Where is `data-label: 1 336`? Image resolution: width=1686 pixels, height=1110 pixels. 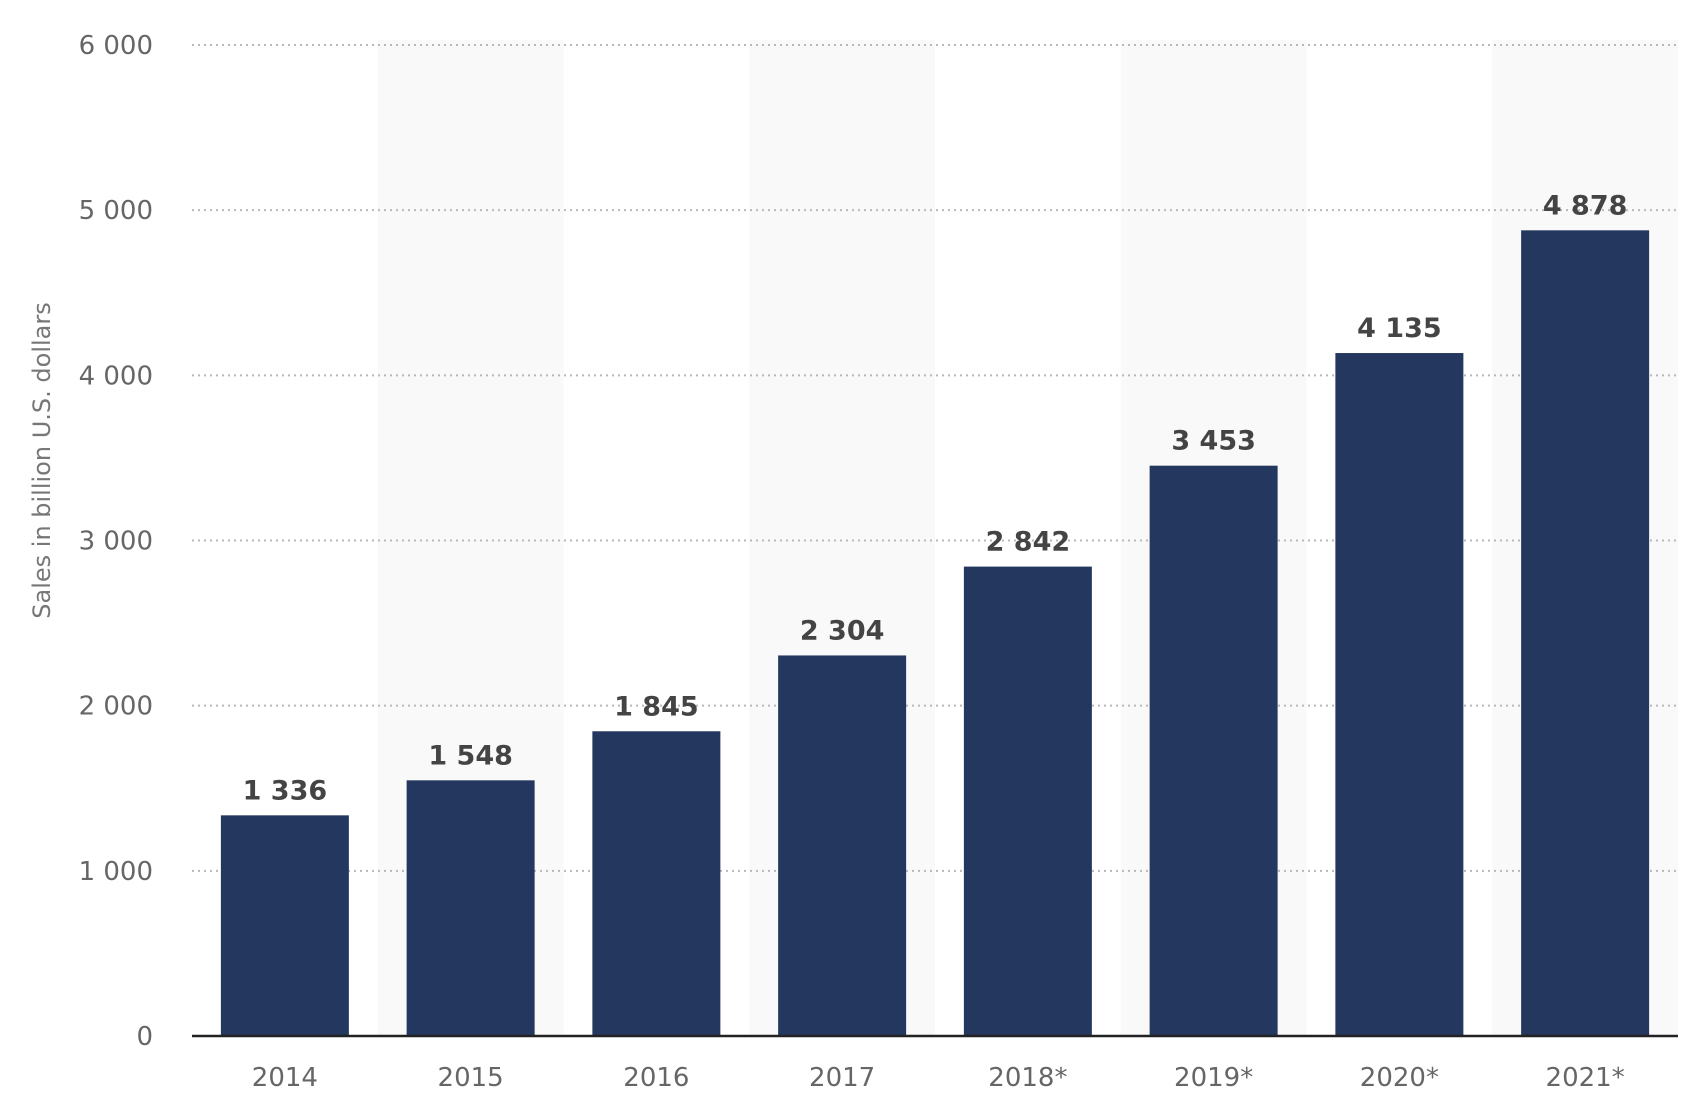
data-label: 1 336 is located at coordinates (285, 790).